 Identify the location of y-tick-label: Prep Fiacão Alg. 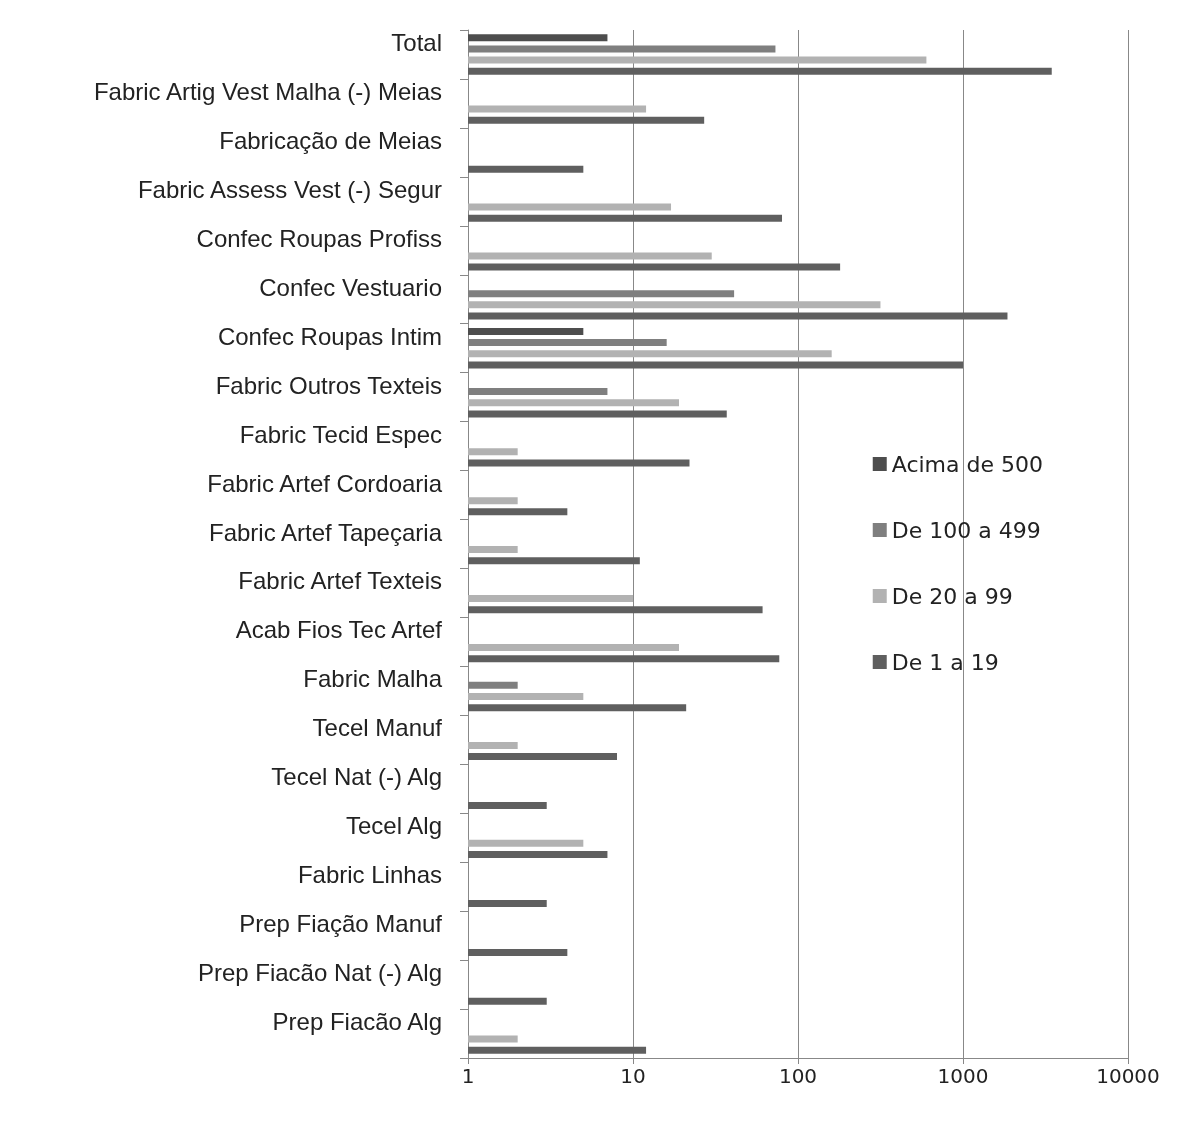
(357, 1022).